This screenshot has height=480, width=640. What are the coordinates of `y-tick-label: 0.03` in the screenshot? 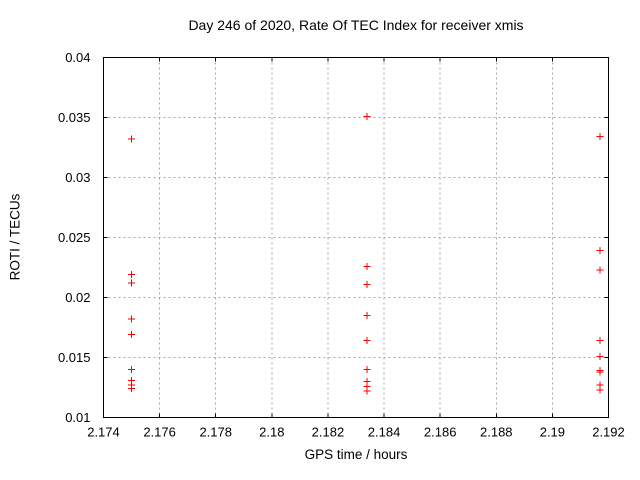 It's located at (77, 177).